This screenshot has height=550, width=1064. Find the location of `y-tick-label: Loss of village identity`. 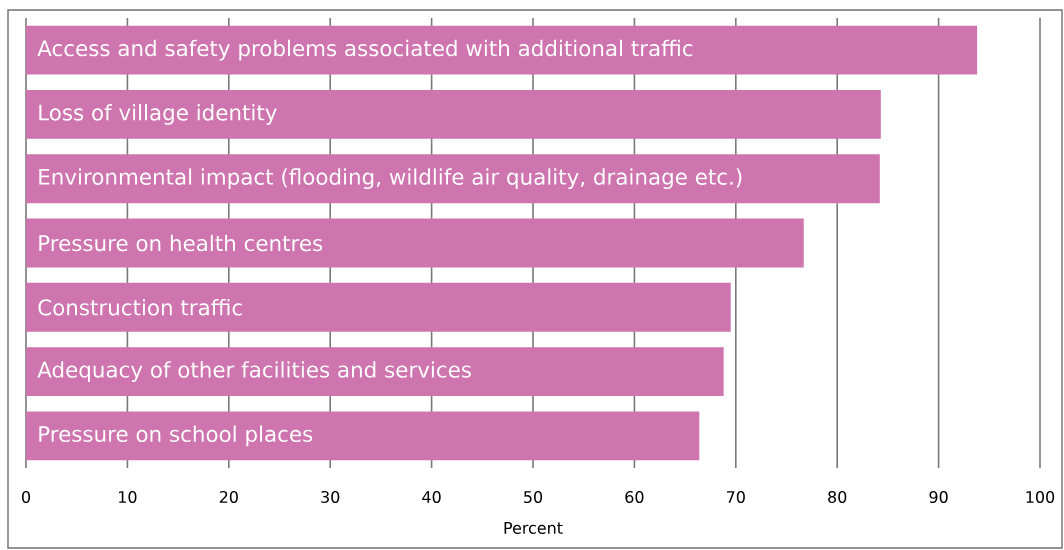

y-tick-label: Loss of village identity is located at coordinates (158, 114).